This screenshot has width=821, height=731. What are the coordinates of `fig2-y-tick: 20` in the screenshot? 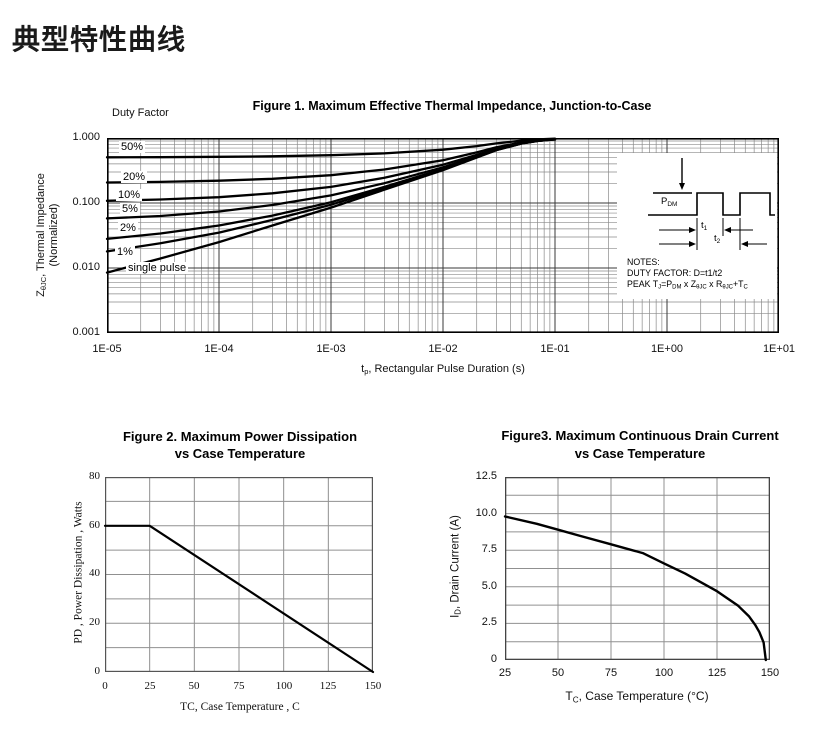 It's located at (94, 622).